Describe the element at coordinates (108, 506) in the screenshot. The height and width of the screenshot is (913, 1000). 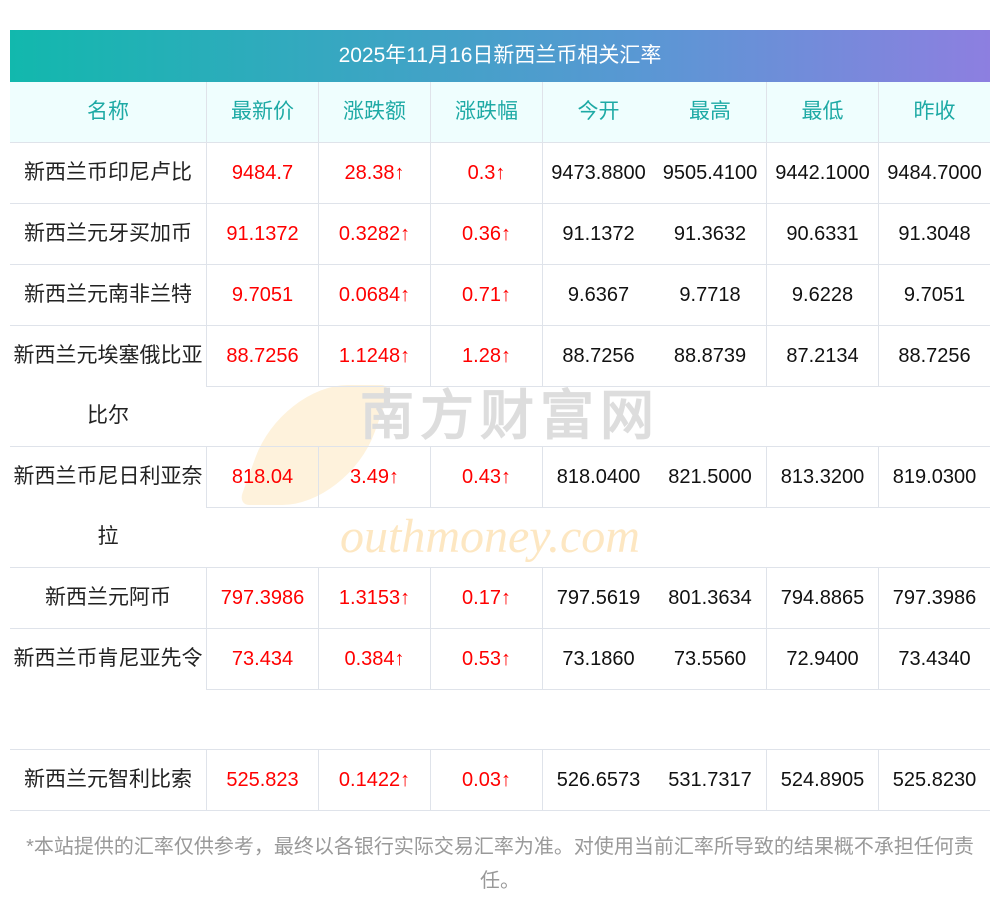
I see `currency-name: 新西兰币尼日利亚奈拉` at that location.